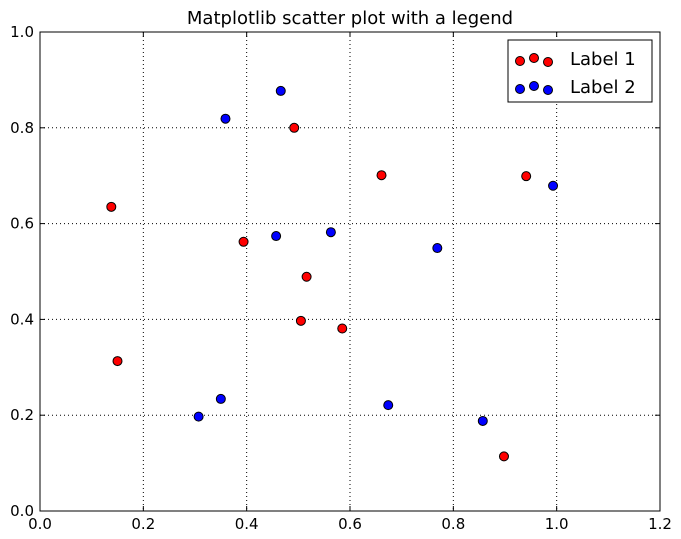  What do you see at coordinates (453, 524) in the screenshot?
I see `x-tick-label: 0.8` at bounding box center [453, 524].